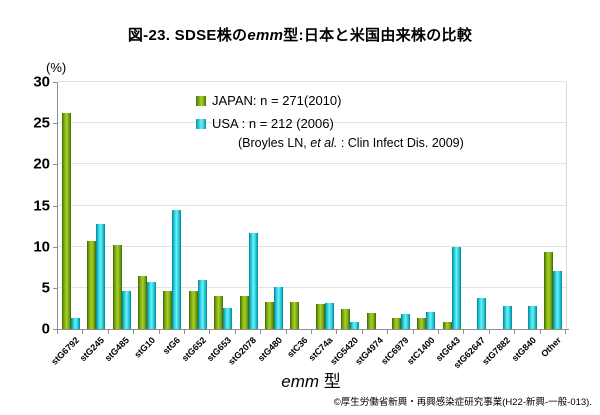 This screenshot has height=415, width=600. Describe the element at coordinates (66, 221) in the screenshot. I see `bar-japan-stG6792` at that location.